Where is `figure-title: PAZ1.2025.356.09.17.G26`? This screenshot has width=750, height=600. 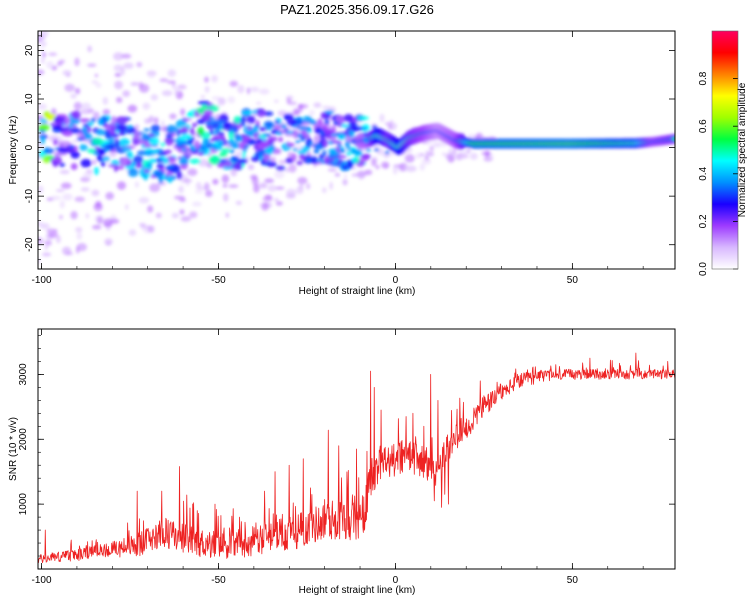 figure-title: PAZ1.2025.356.09.17.G26 is located at coordinates (357, 9).